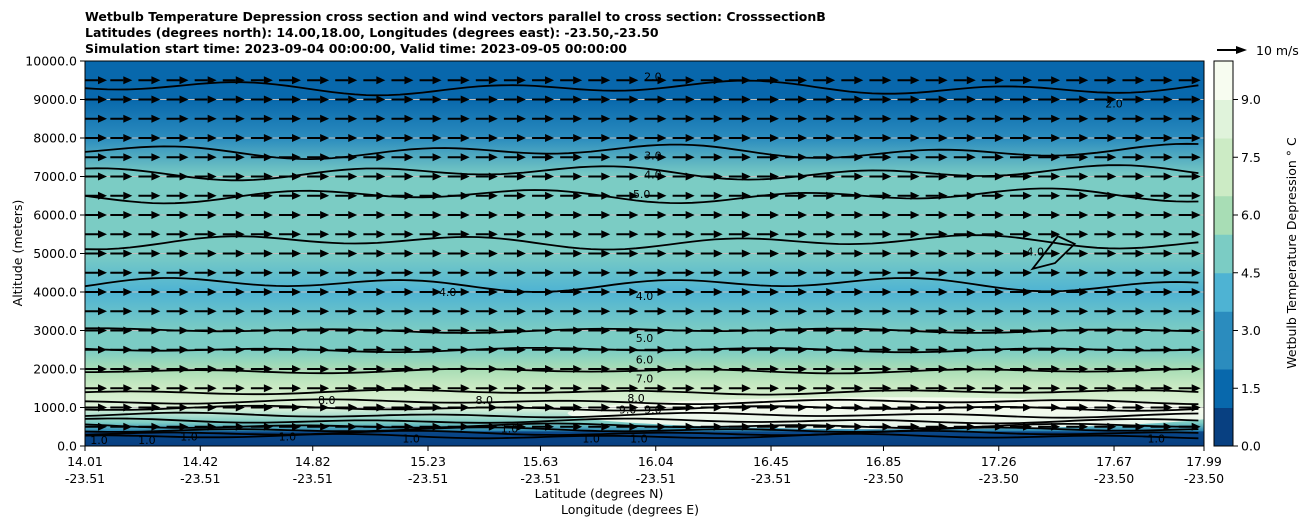  I want to click on y-tick-label: 1000.0, so click(55, 407).